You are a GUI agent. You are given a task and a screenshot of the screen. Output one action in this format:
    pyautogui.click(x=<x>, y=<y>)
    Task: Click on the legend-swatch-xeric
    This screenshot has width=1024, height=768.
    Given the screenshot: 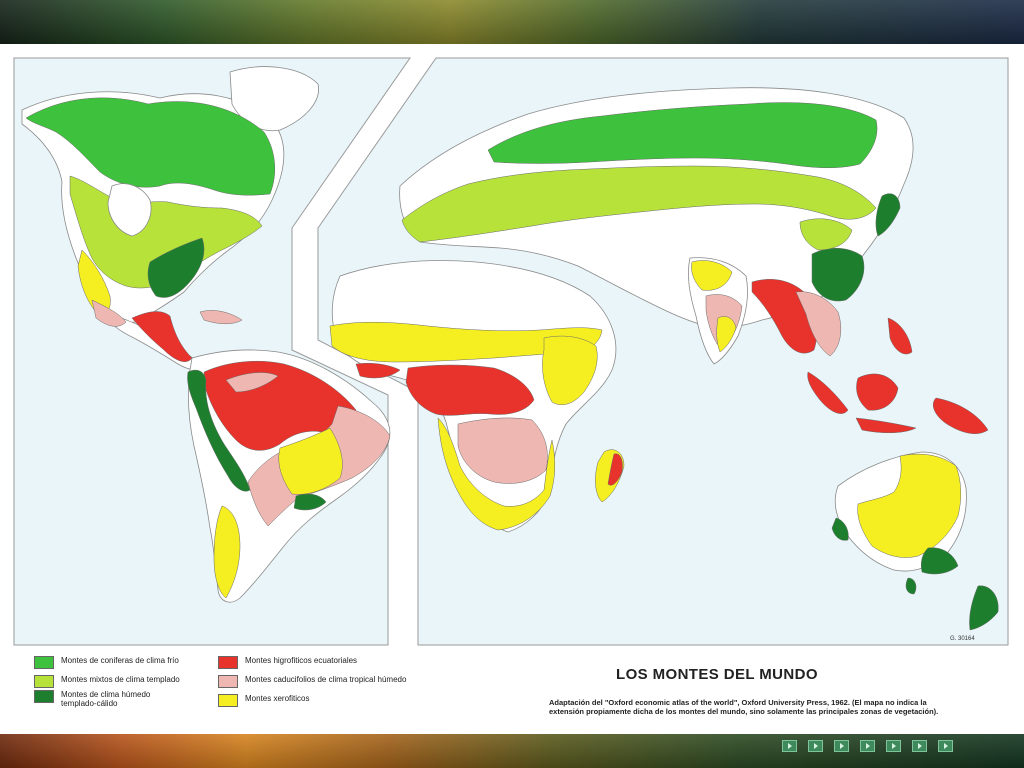 What is the action you would take?
    pyautogui.click(x=228, y=700)
    